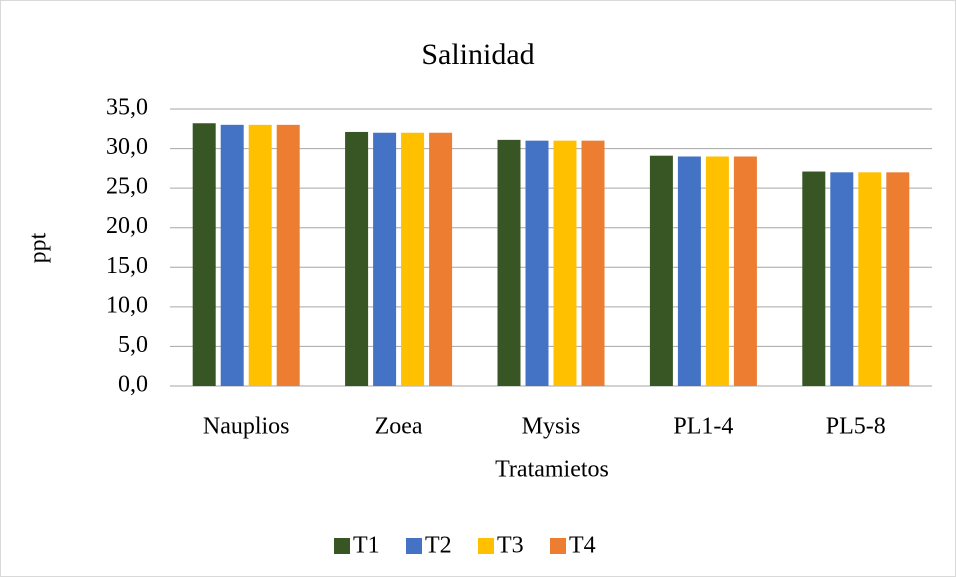  I want to click on x-tick-label: Nauplios, so click(246, 427).